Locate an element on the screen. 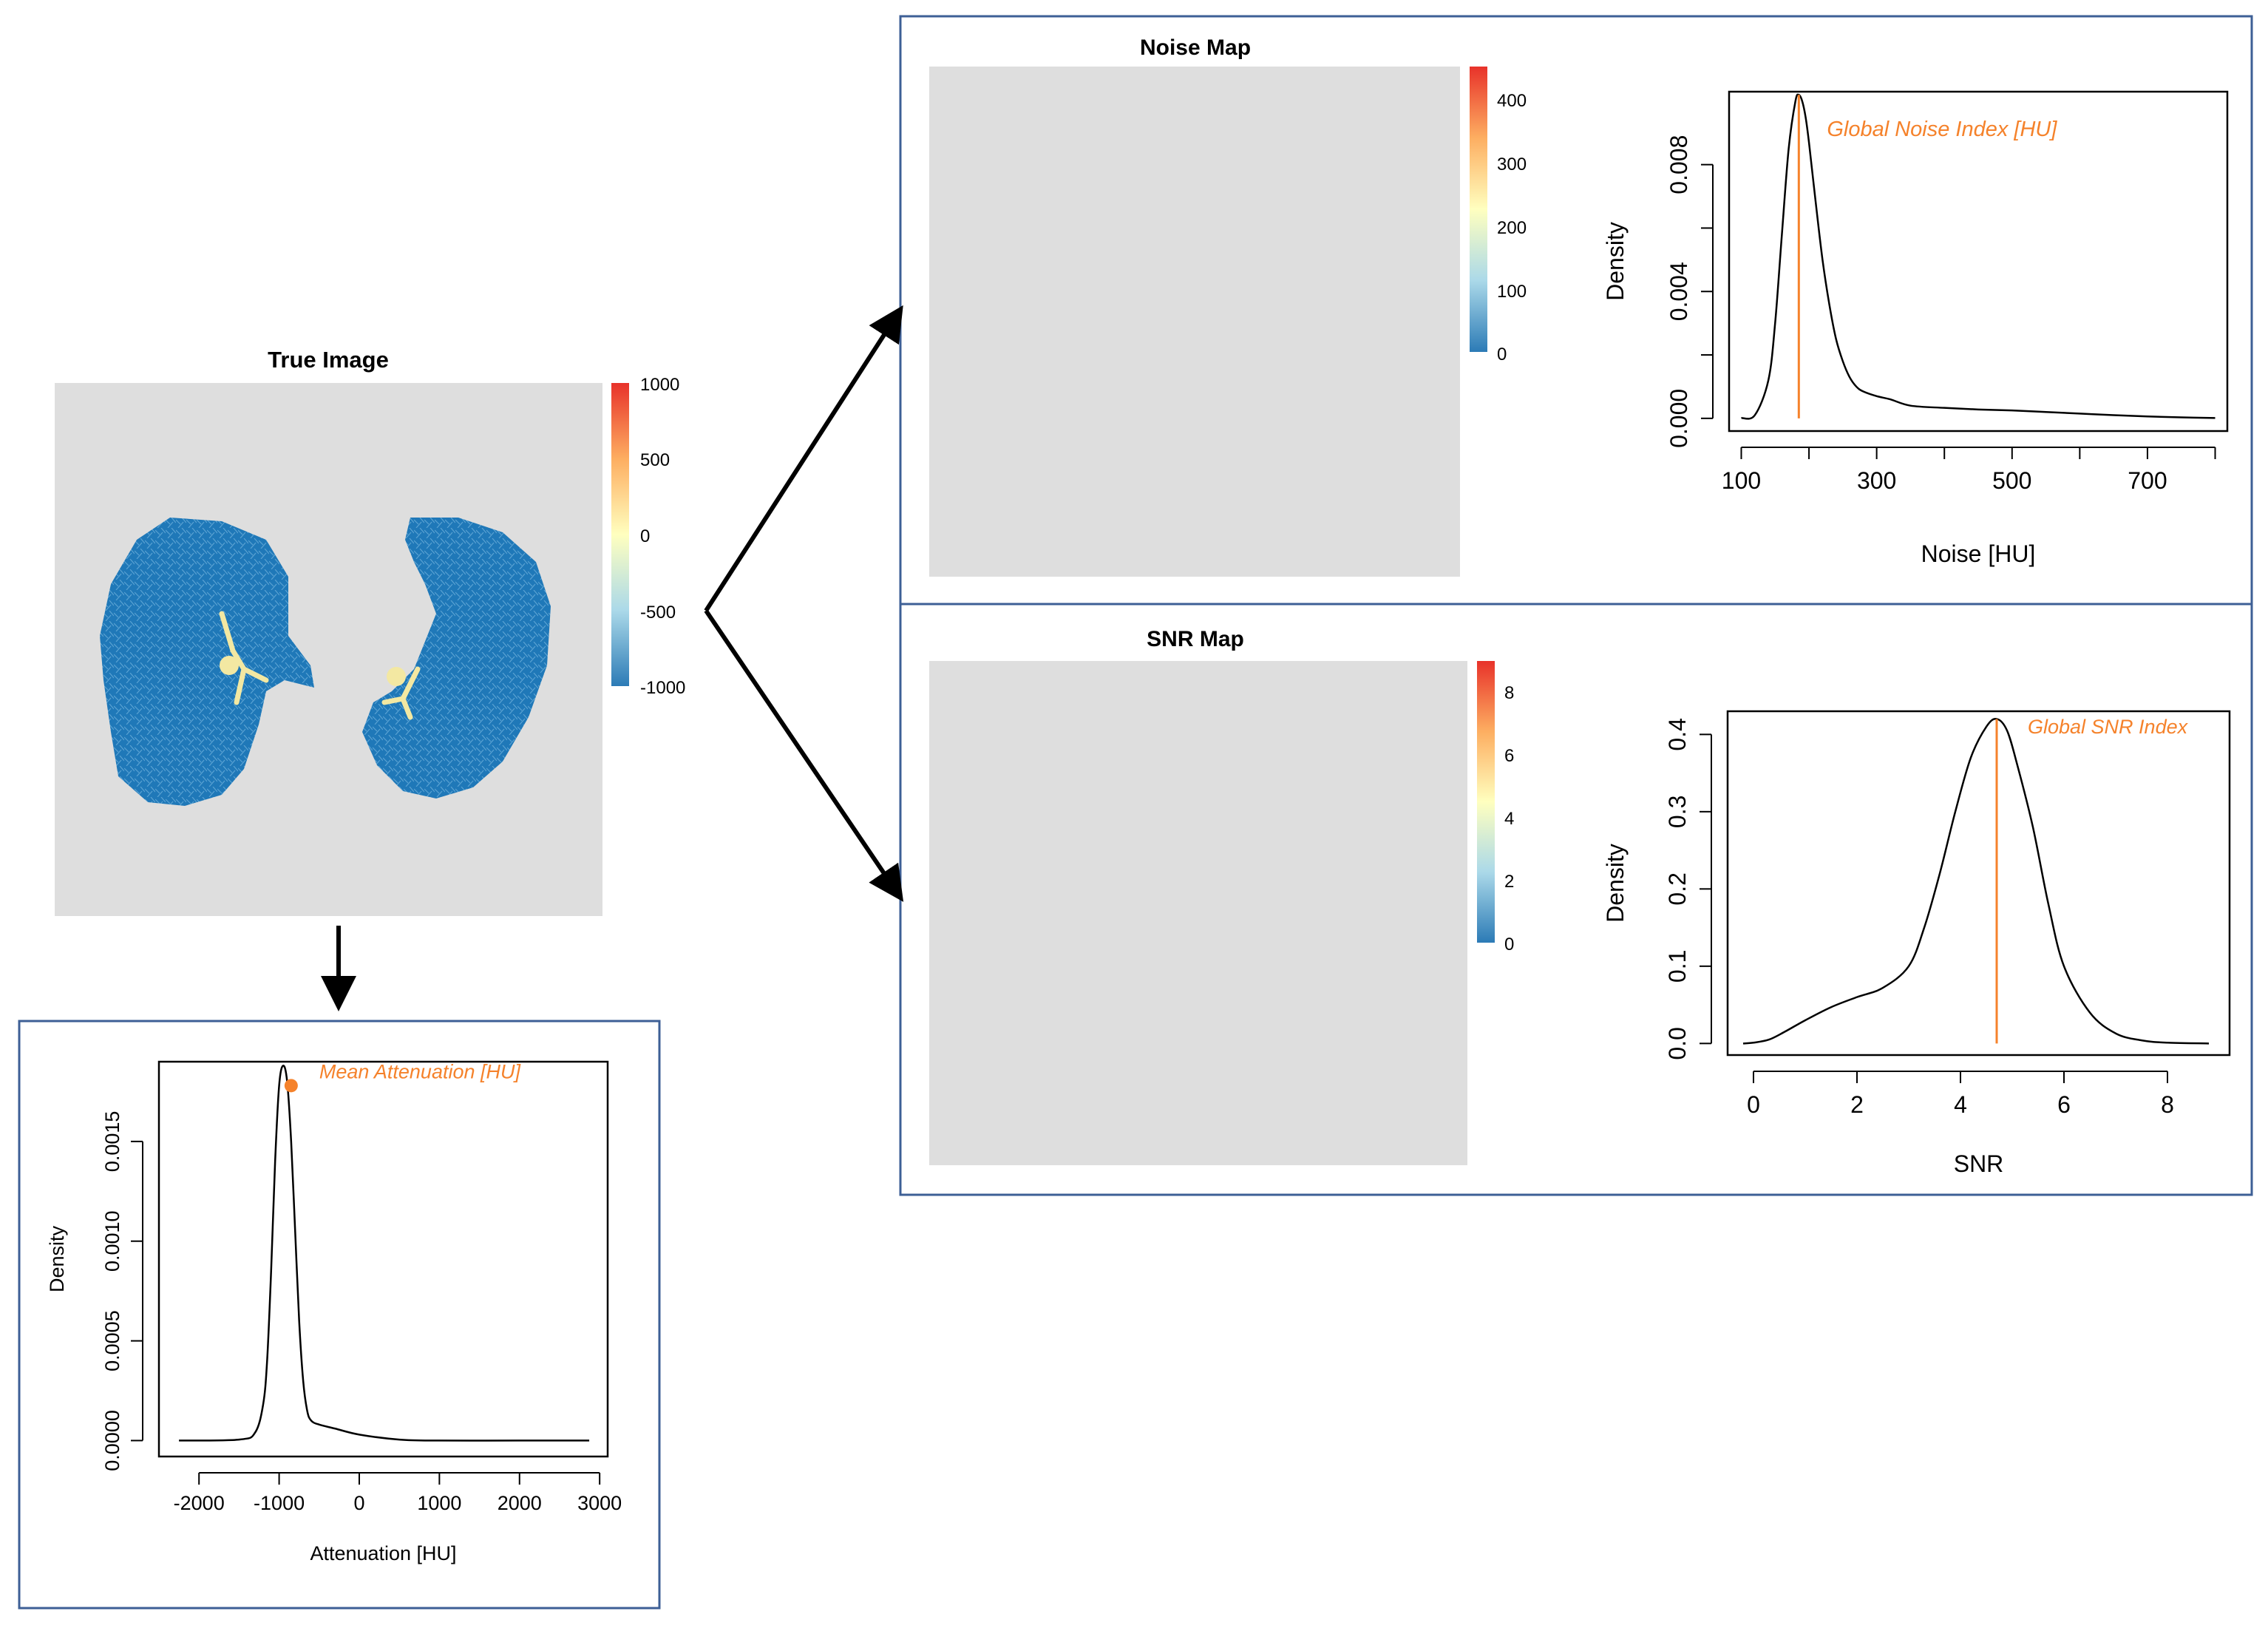 This screenshot has height=1631, width=2268. true-image-title: True Image is located at coordinates (328, 360).